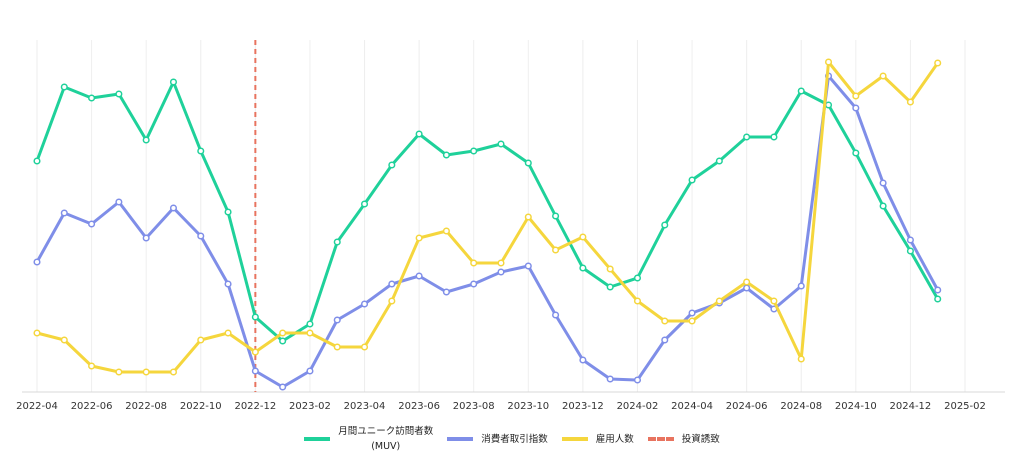 The width and height of the screenshot is (1024, 468). What do you see at coordinates (614, 439) in the screenshot?
I see `legend-label: 雇用人数` at bounding box center [614, 439].